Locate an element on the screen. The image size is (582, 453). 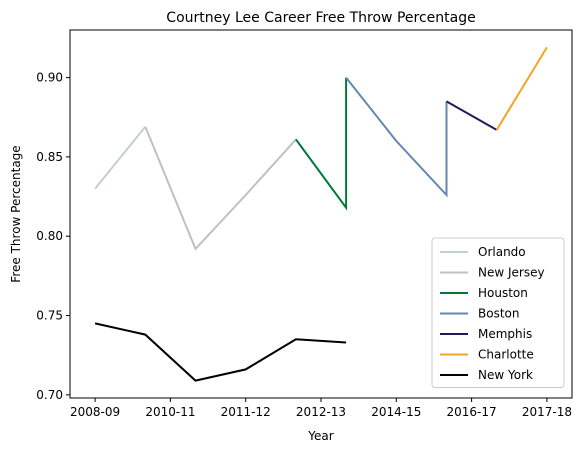
series-line-new-york is located at coordinates (220, 352).